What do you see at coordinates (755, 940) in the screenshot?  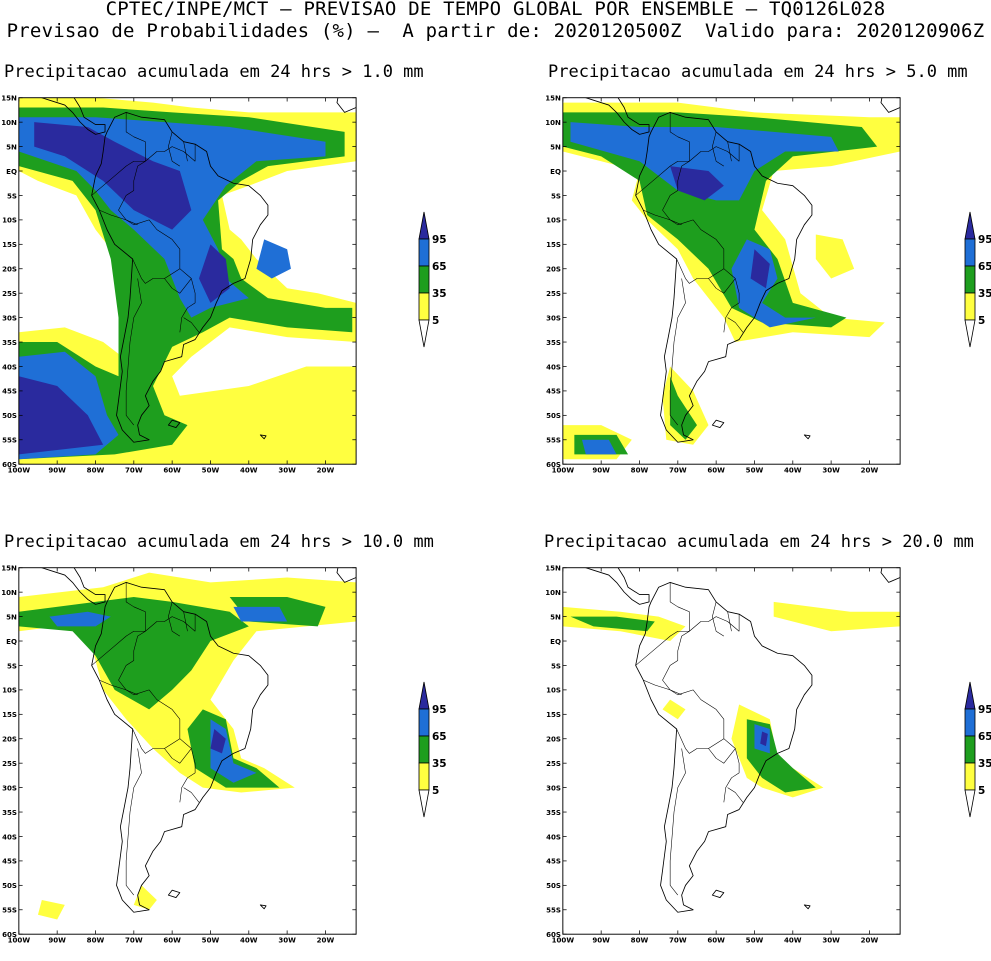 I see `lon-tick-label: 50W` at bounding box center [755, 940].